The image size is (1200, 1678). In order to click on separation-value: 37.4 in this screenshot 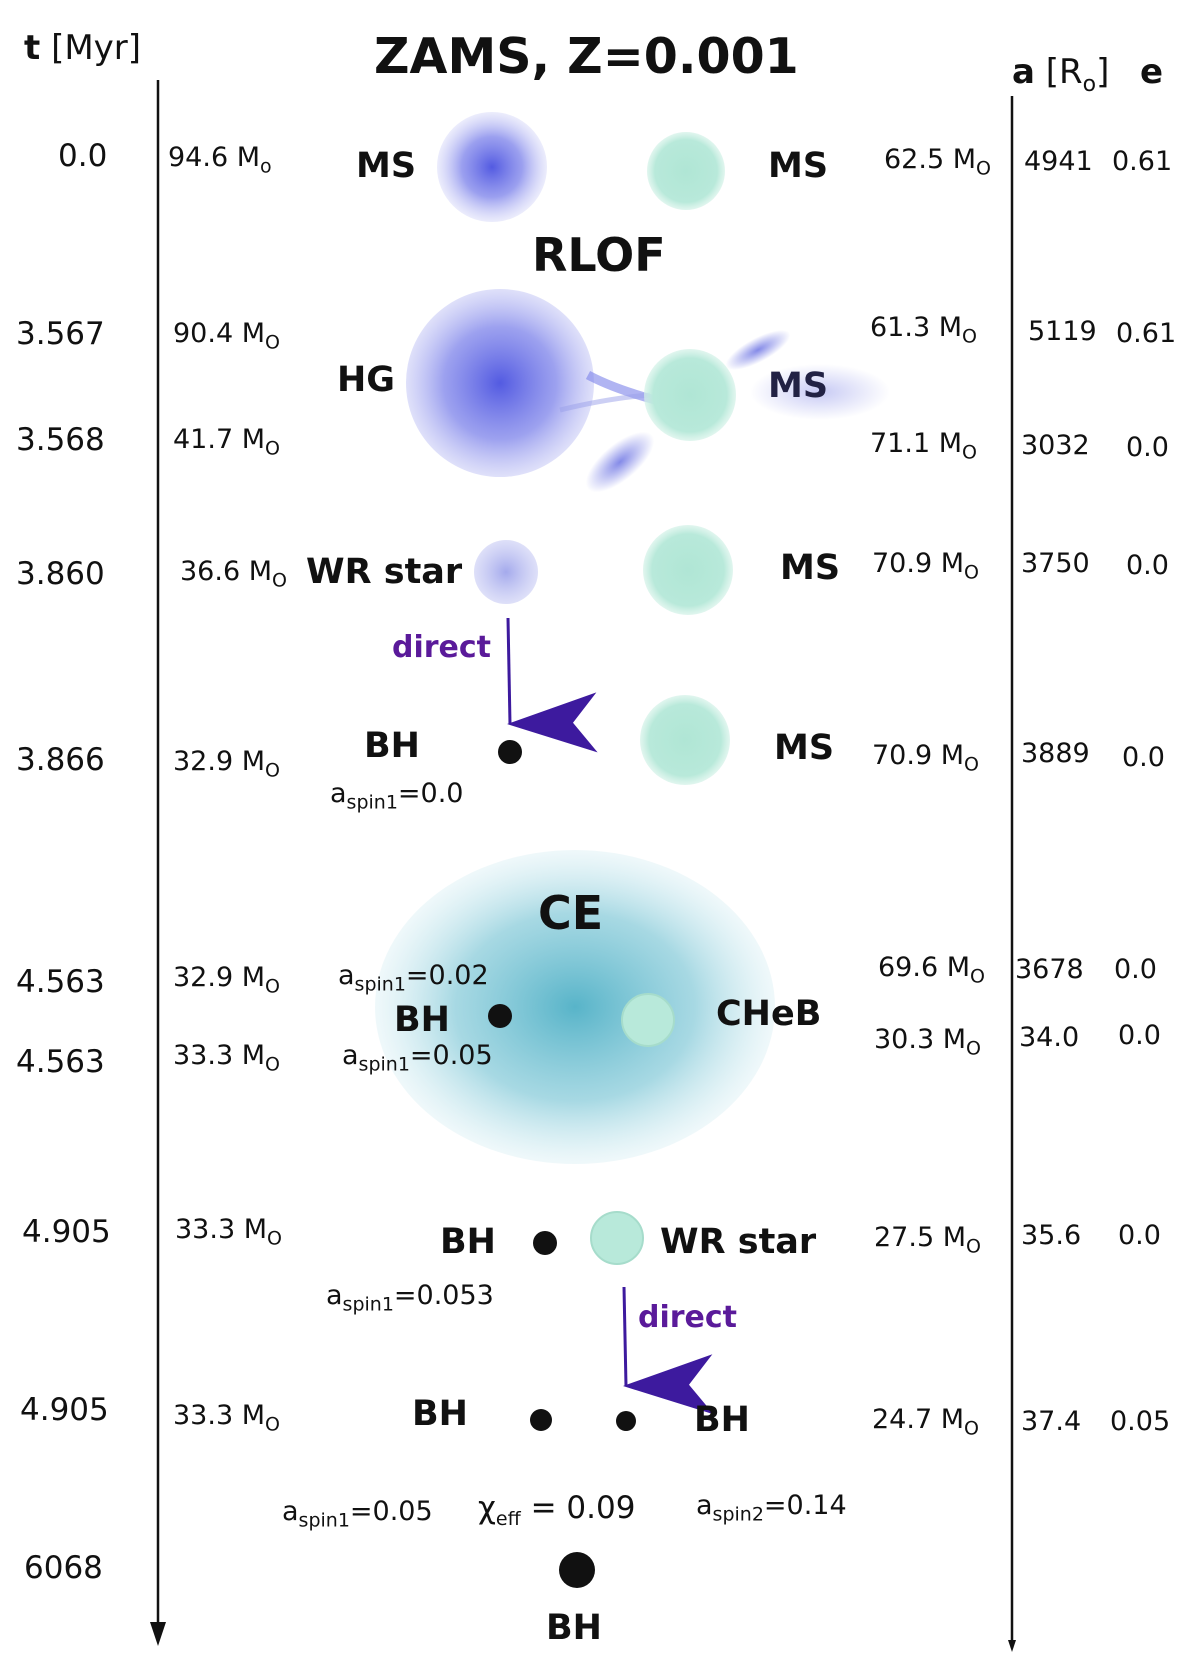, I will do `click(1051, 1421)`.